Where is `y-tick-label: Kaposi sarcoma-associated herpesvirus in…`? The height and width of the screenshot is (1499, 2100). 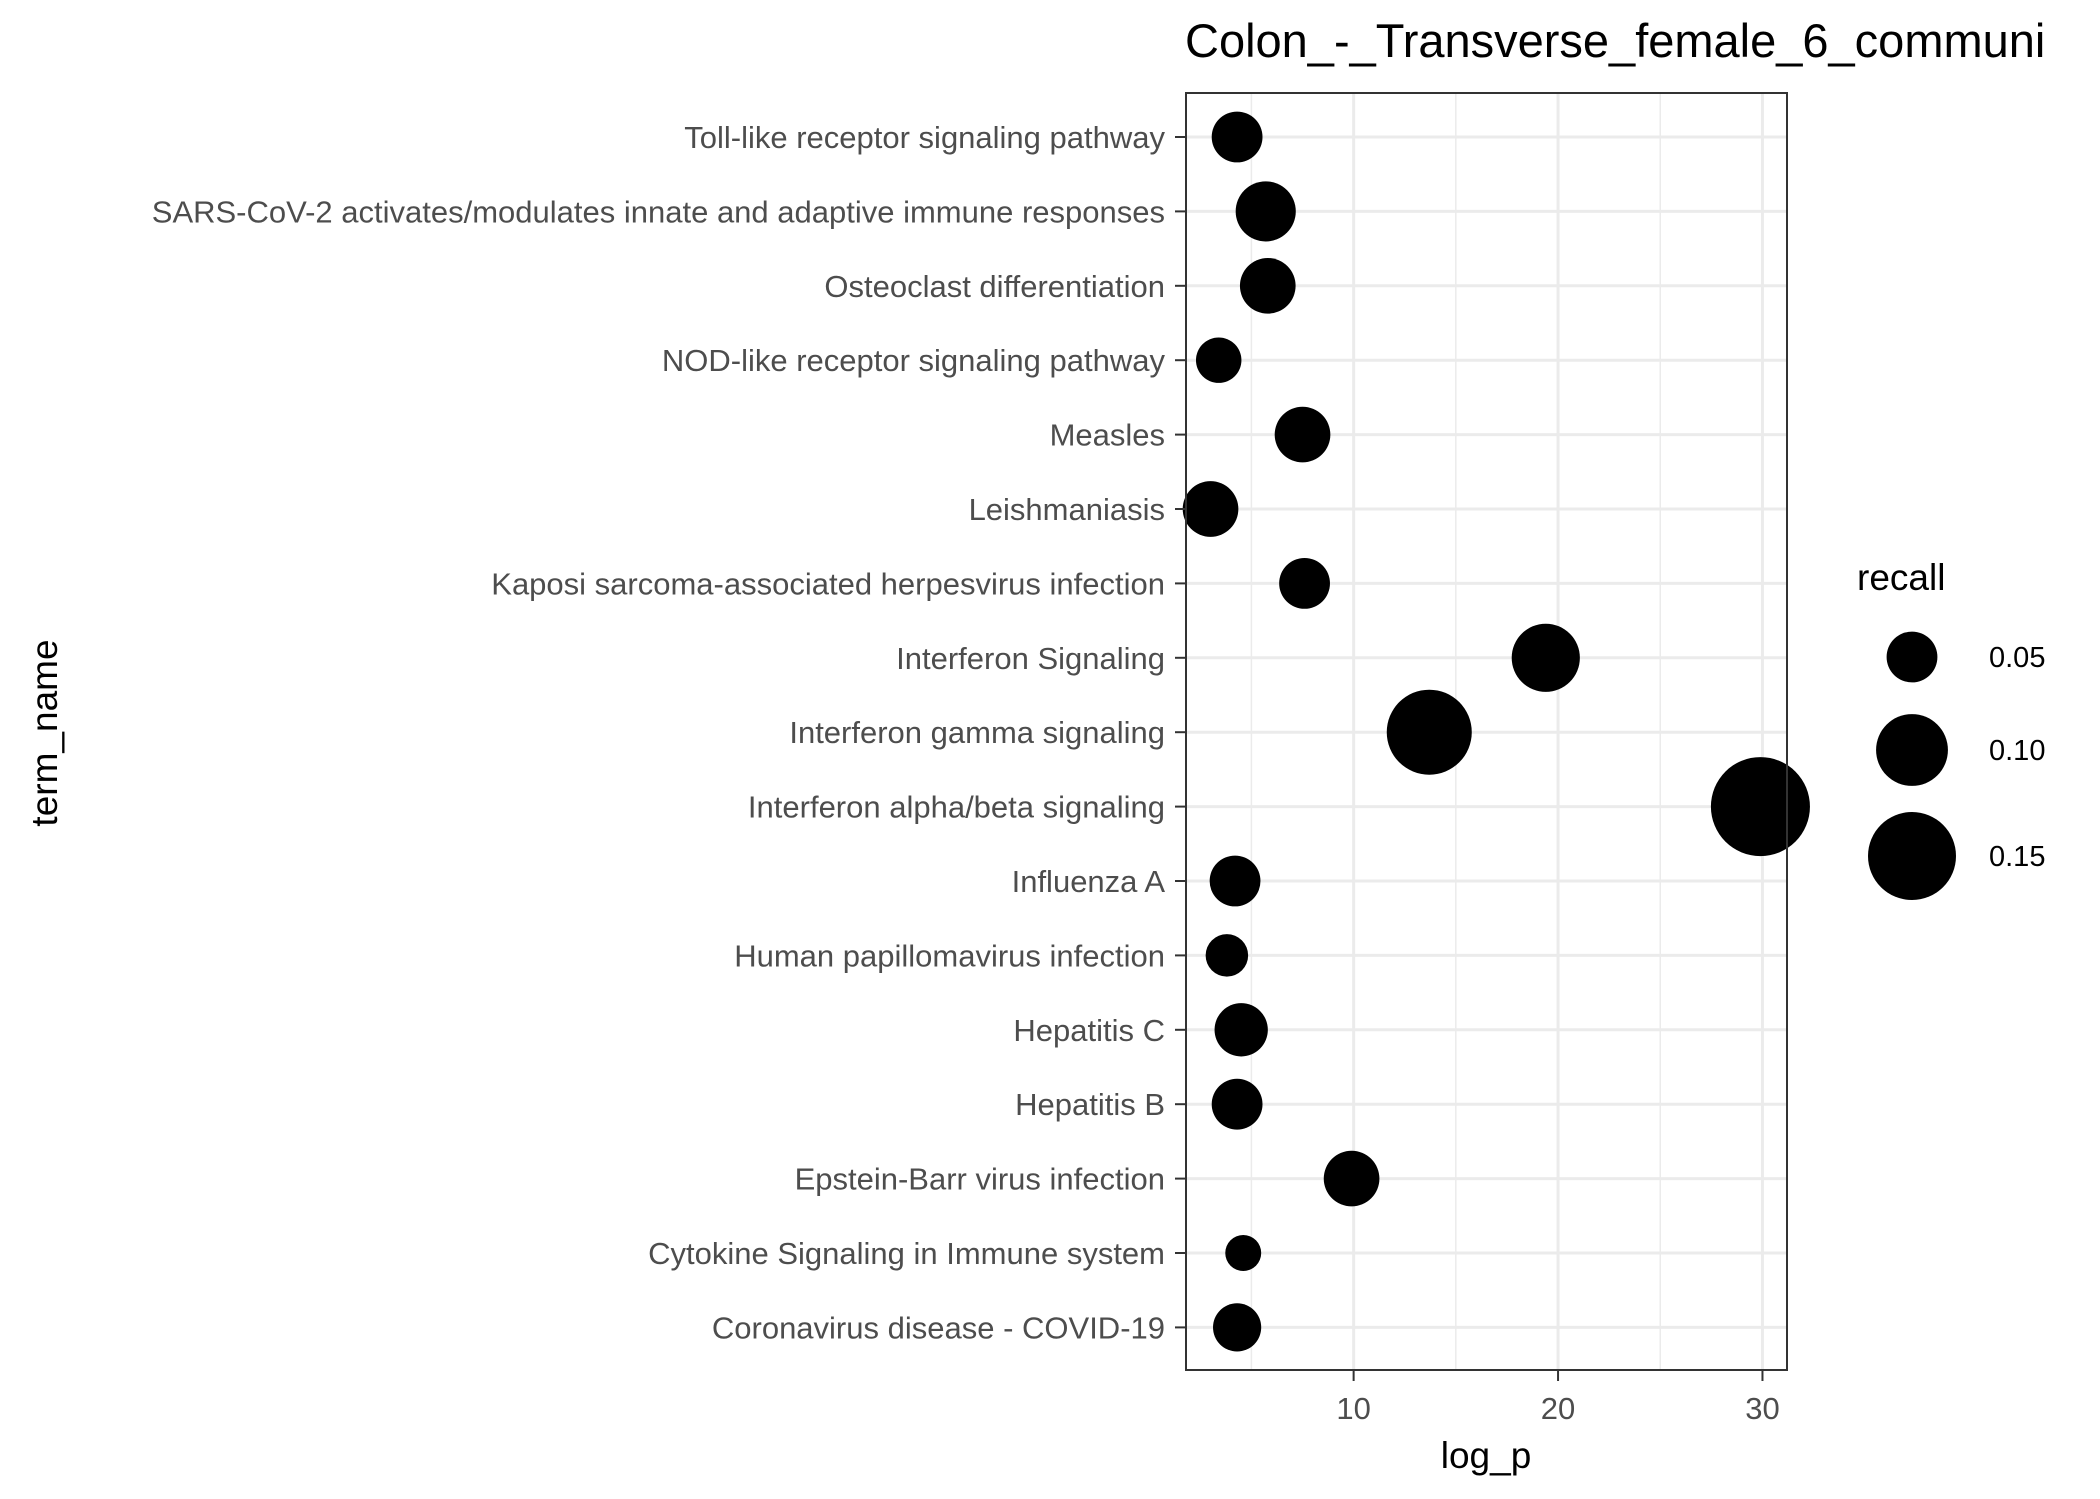 y-tick-label: Kaposi sarcoma-associated herpesvirus in… is located at coordinates (828, 583).